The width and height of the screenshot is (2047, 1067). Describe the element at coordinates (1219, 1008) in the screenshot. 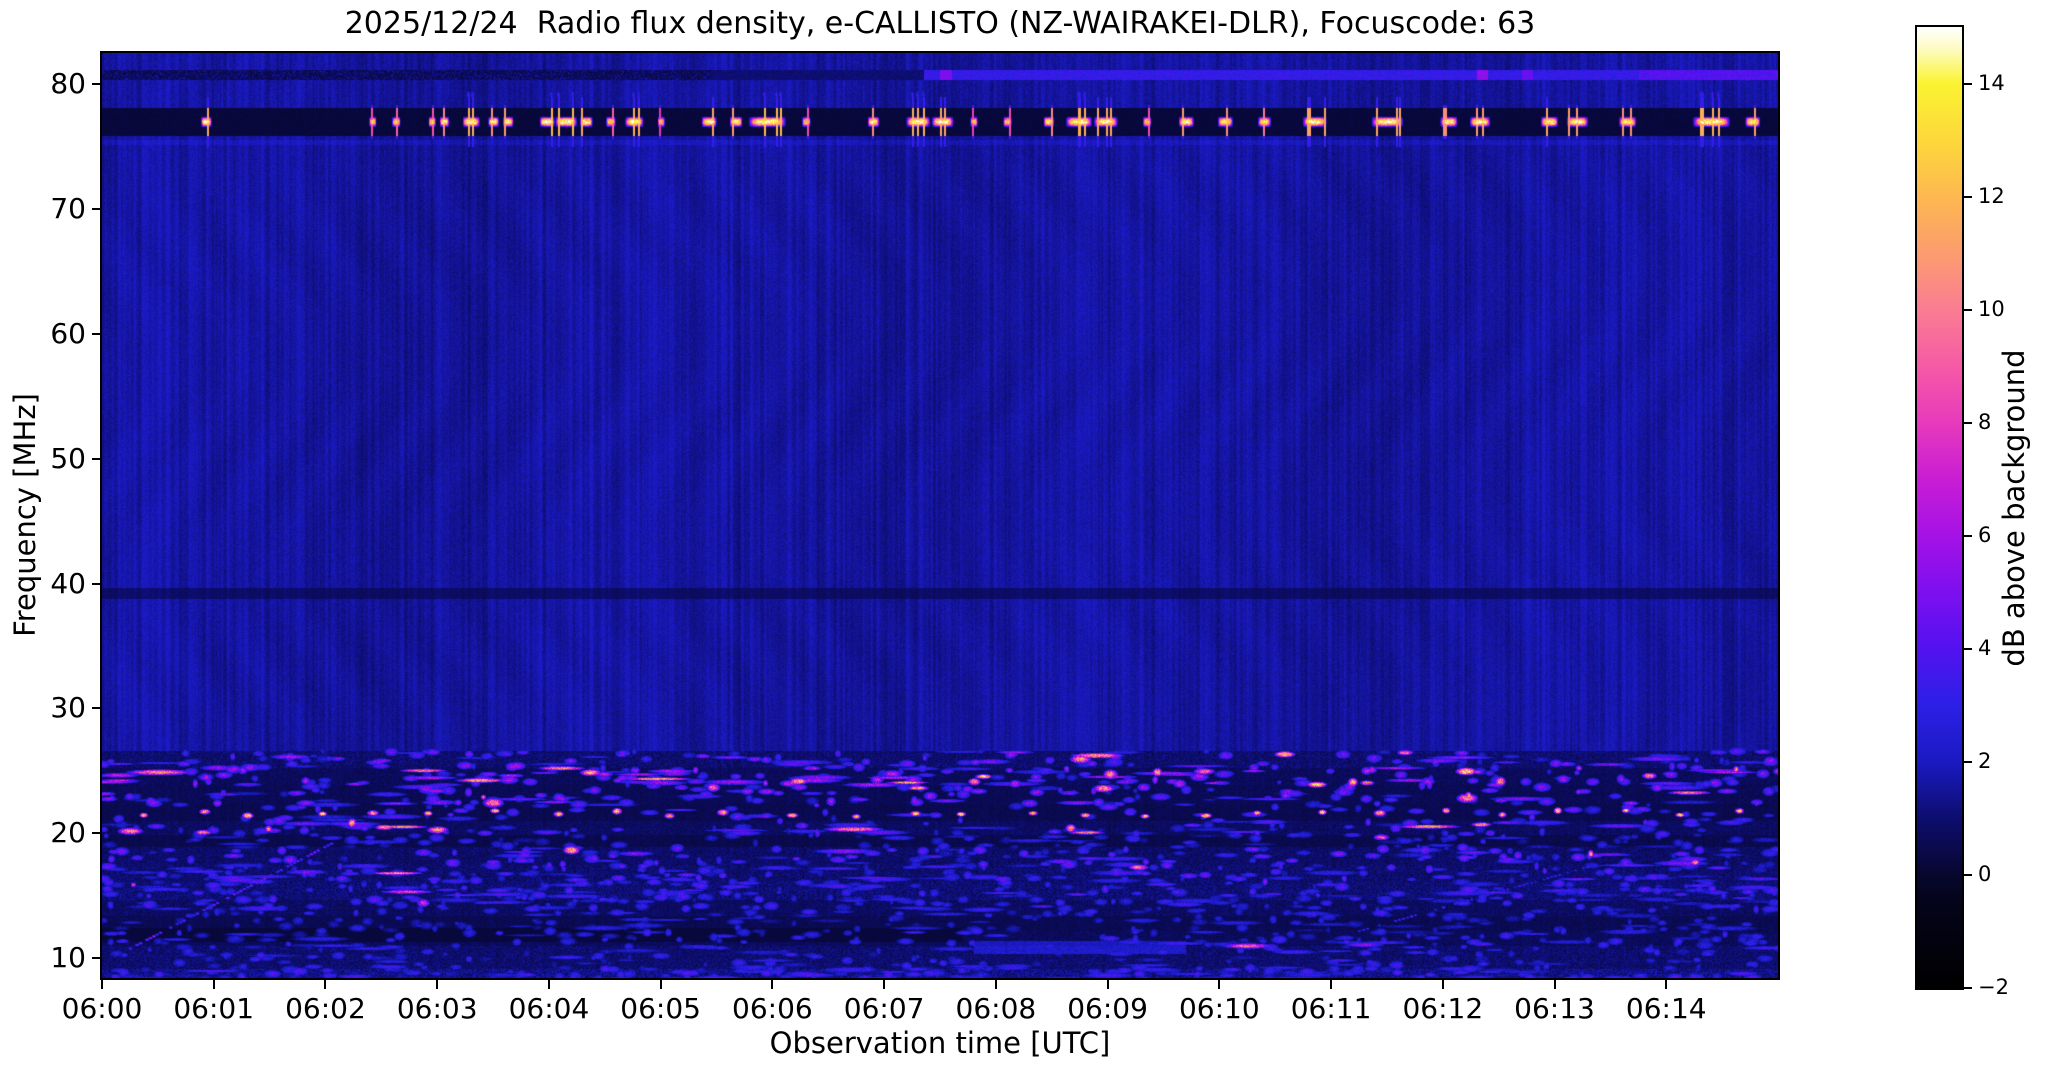

I see `x-tick-label: 06:10` at that location.